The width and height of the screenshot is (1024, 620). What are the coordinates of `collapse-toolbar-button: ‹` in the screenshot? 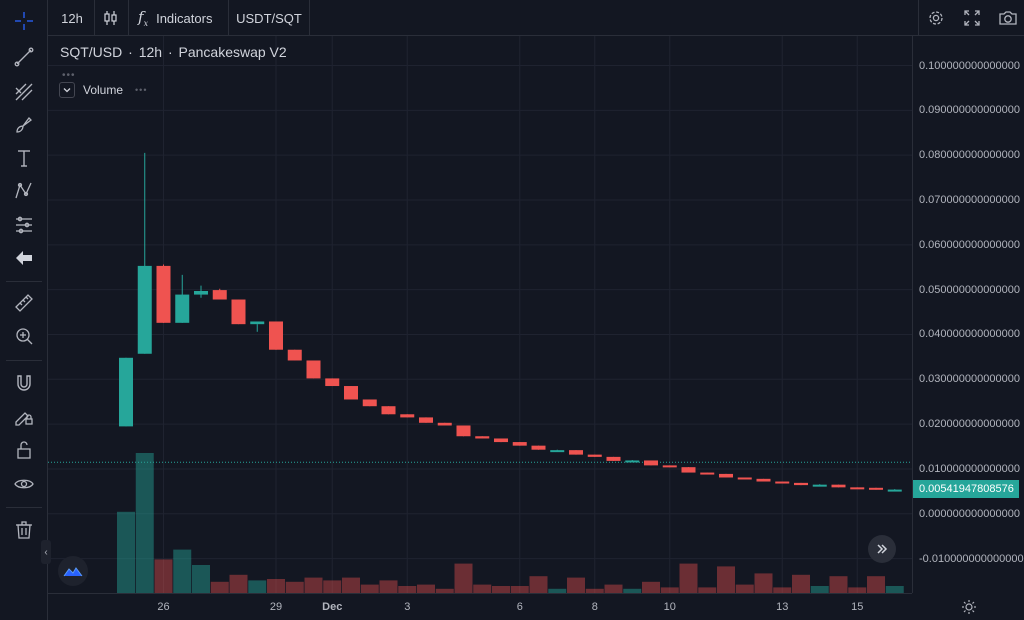 It's located at (46, 552).